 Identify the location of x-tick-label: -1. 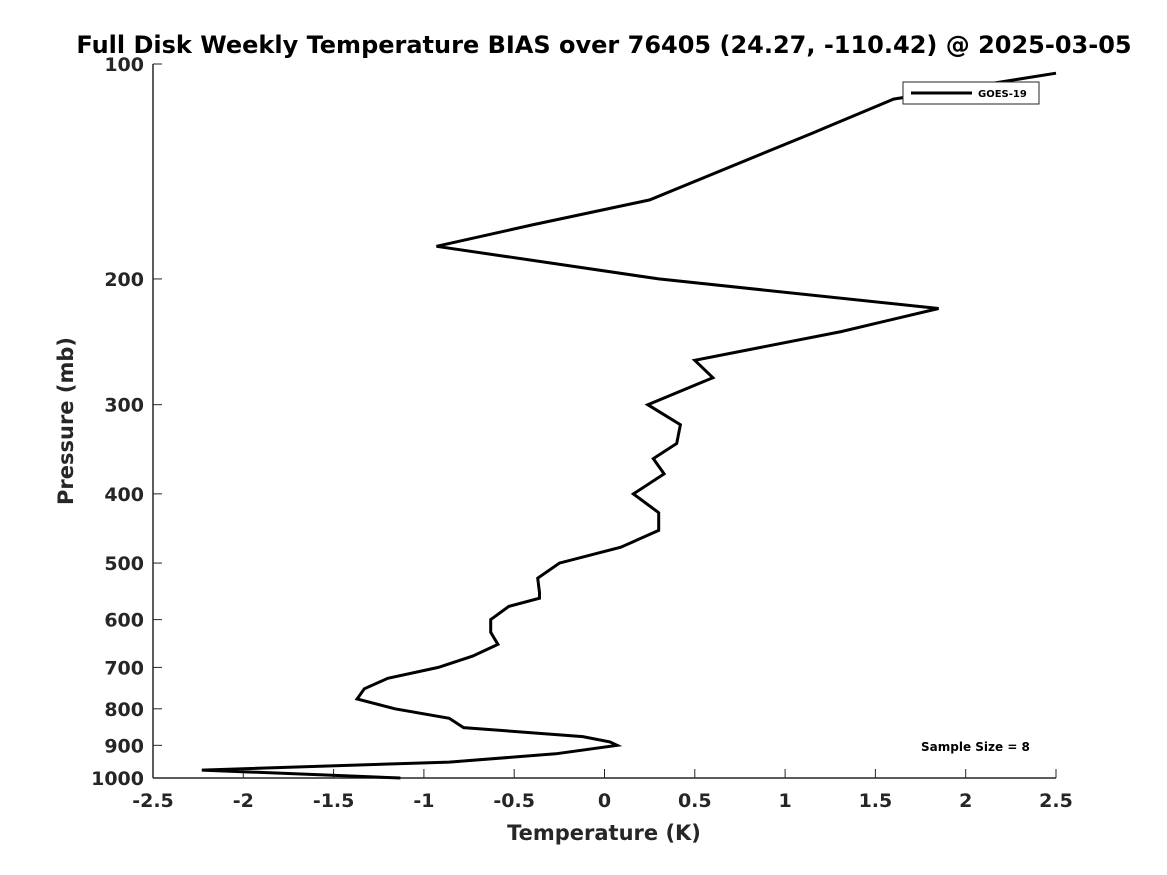
(423, 801).